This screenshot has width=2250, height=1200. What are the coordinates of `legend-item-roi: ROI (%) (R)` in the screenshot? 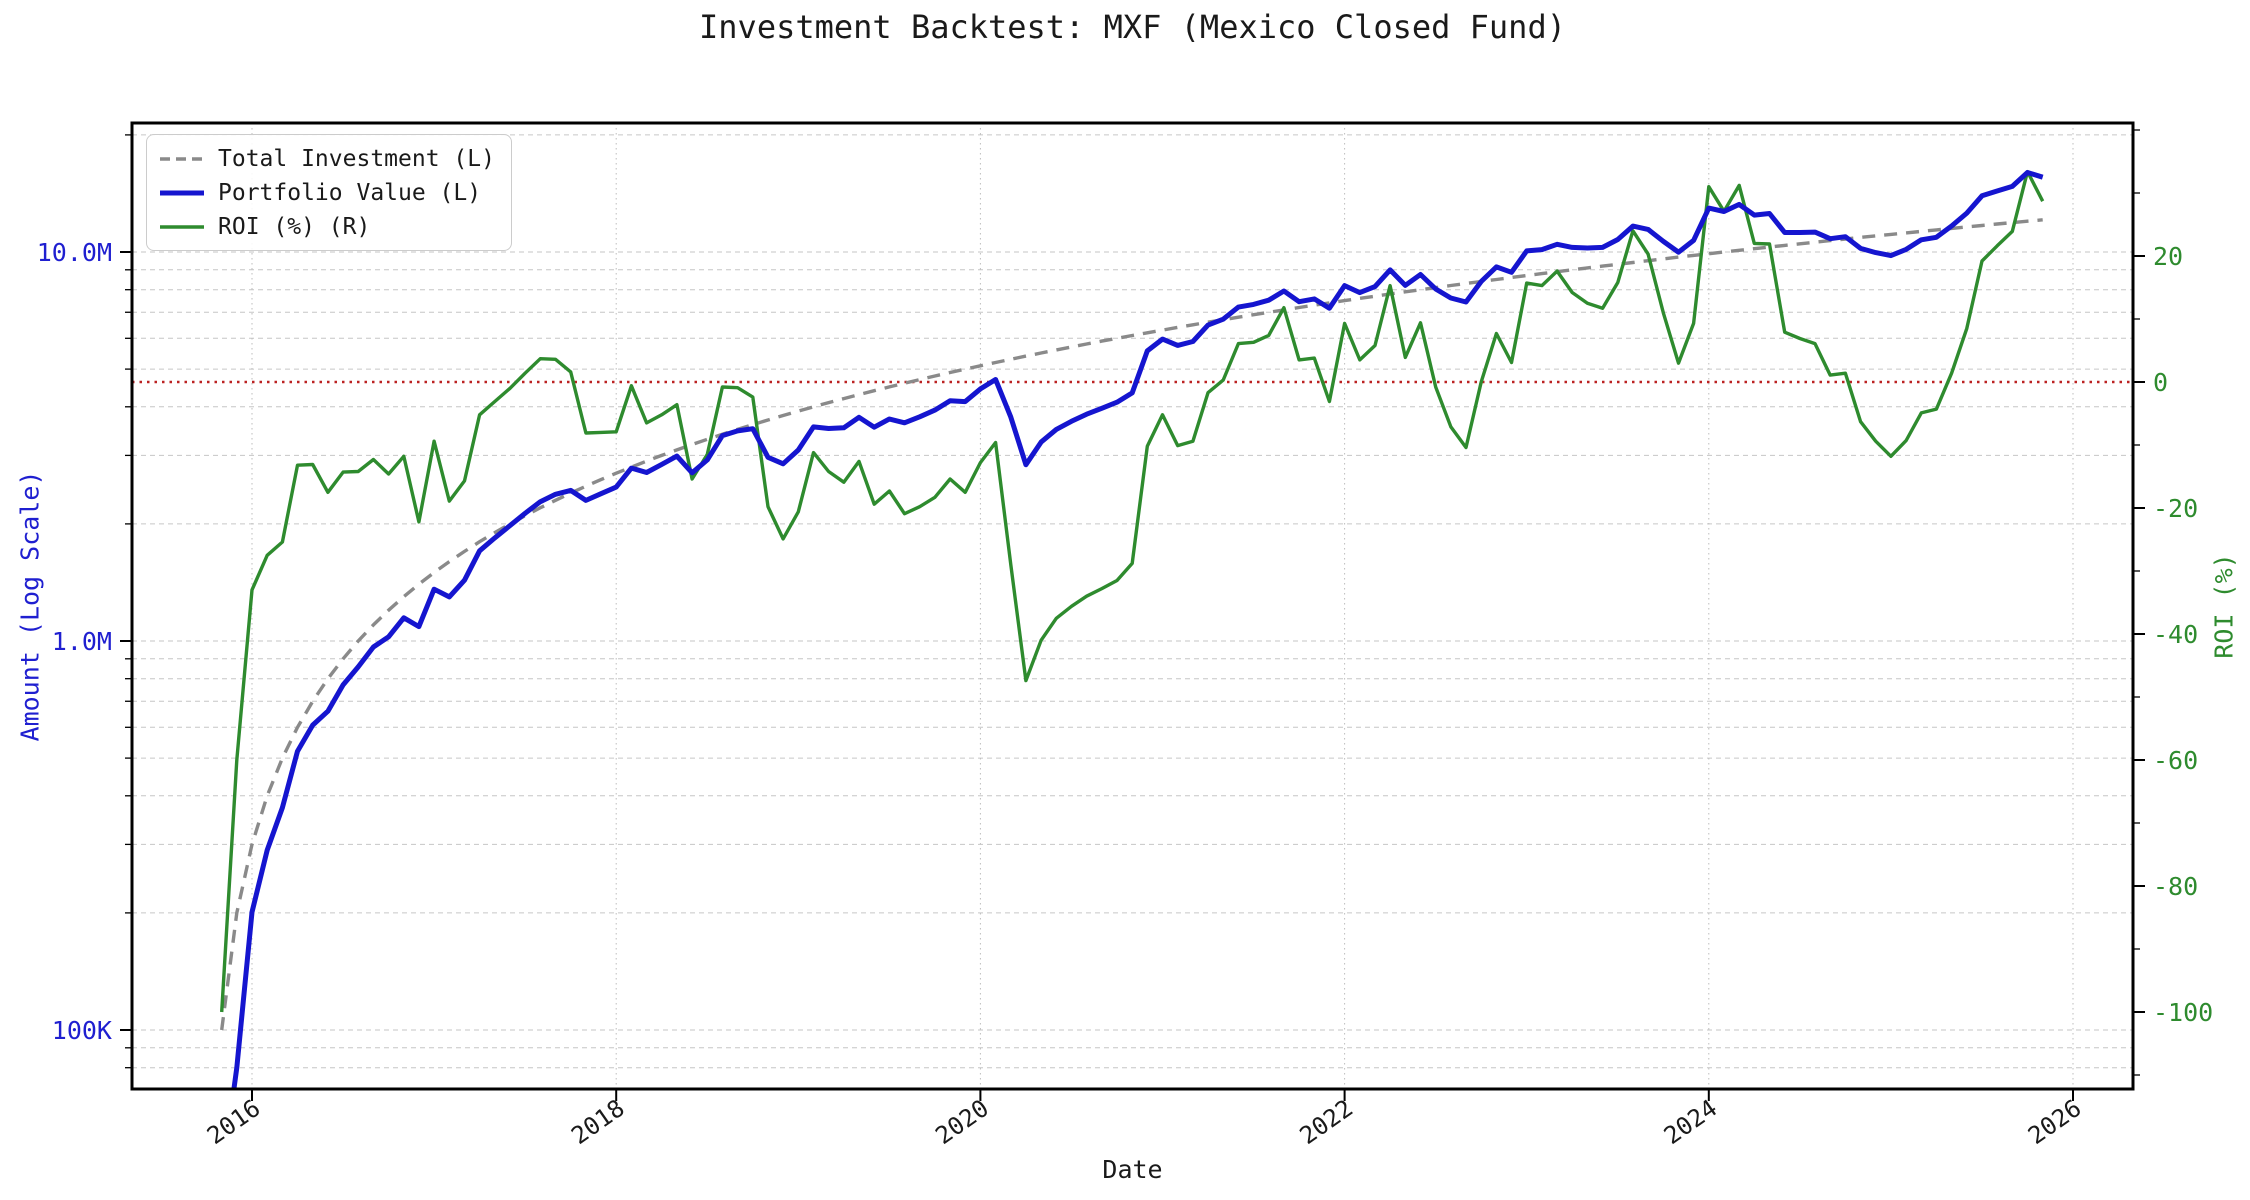 It's located at (327, 226).